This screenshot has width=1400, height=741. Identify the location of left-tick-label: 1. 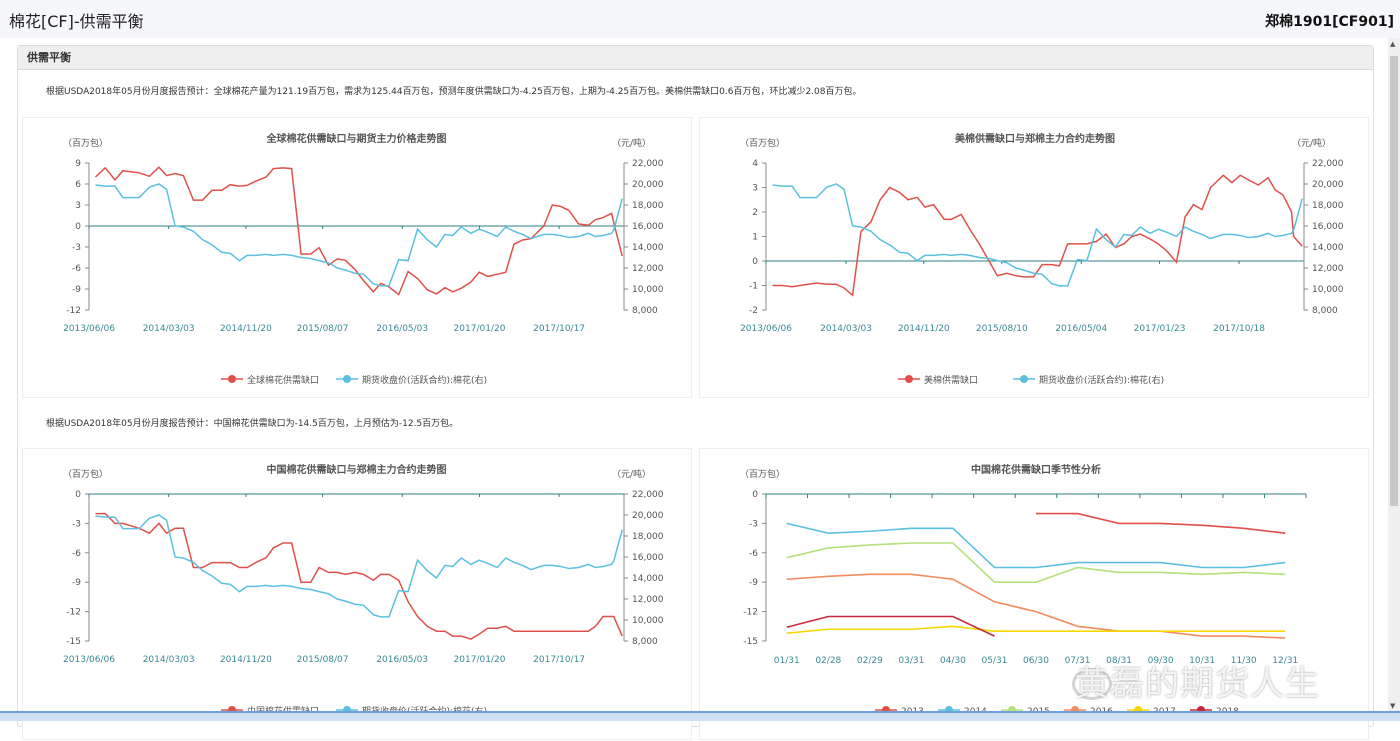
(755, 238).